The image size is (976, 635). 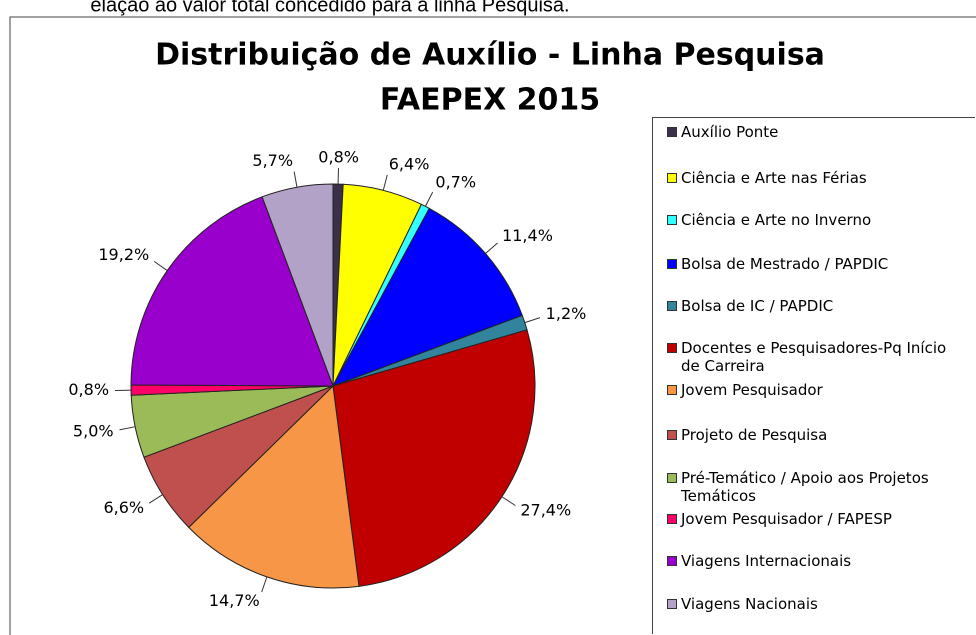 What do you see at coordinates (123, 507) in the screenshot?
I see `data-label: 6,6%` at bounding box center [123, 507].